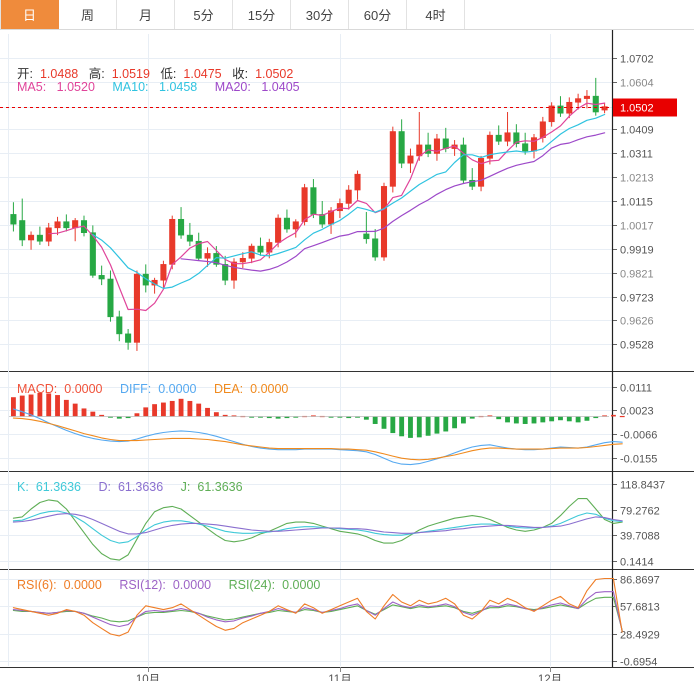  Describe the element at coordinates (640, 537) in the screenshot. I see `y-axis-label: 39.7088` at that location.